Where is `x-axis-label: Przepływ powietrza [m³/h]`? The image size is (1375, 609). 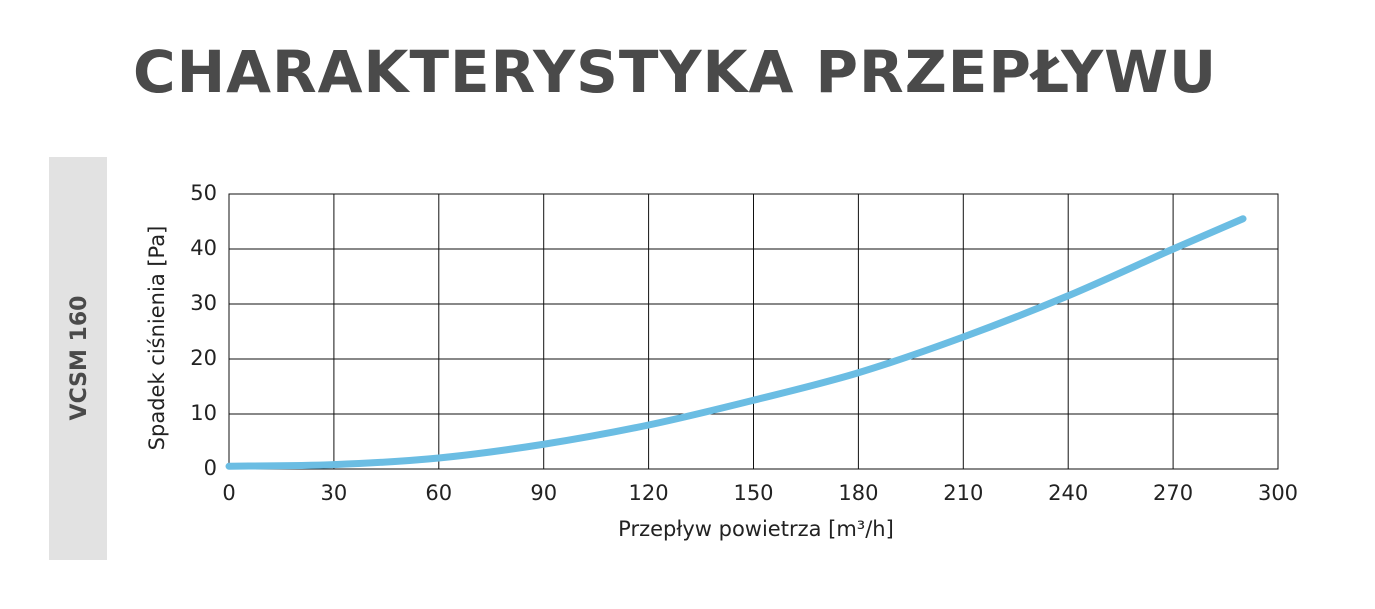 x-axis-label: Przepływ powietrza [m³/h] is located at coordinates (756, 529).